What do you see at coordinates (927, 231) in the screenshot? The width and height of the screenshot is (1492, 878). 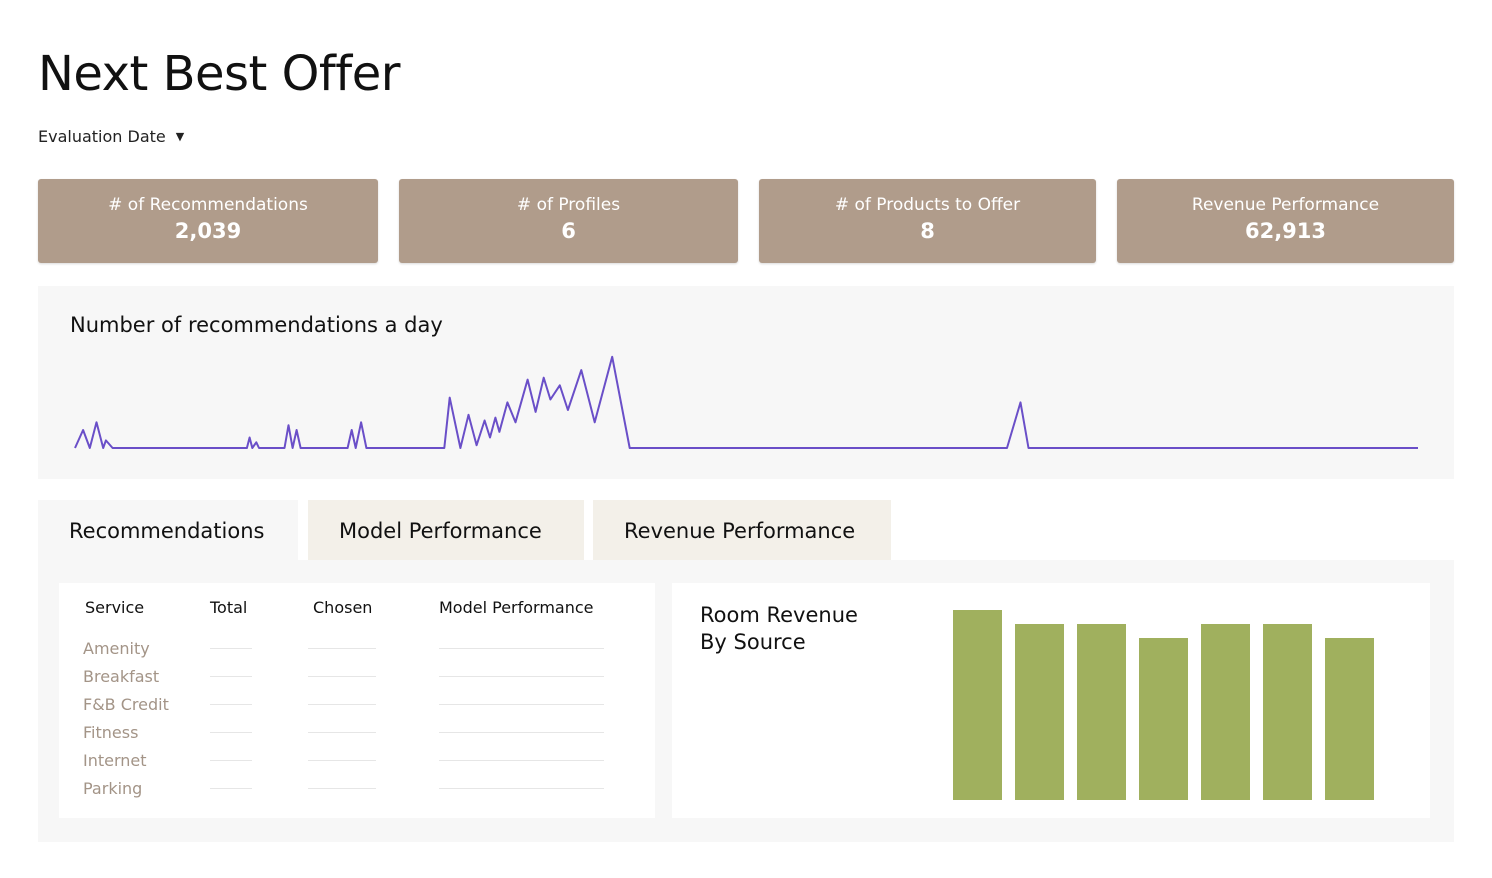 I see `kpi-value: 8` at bounding box center [927, 231].